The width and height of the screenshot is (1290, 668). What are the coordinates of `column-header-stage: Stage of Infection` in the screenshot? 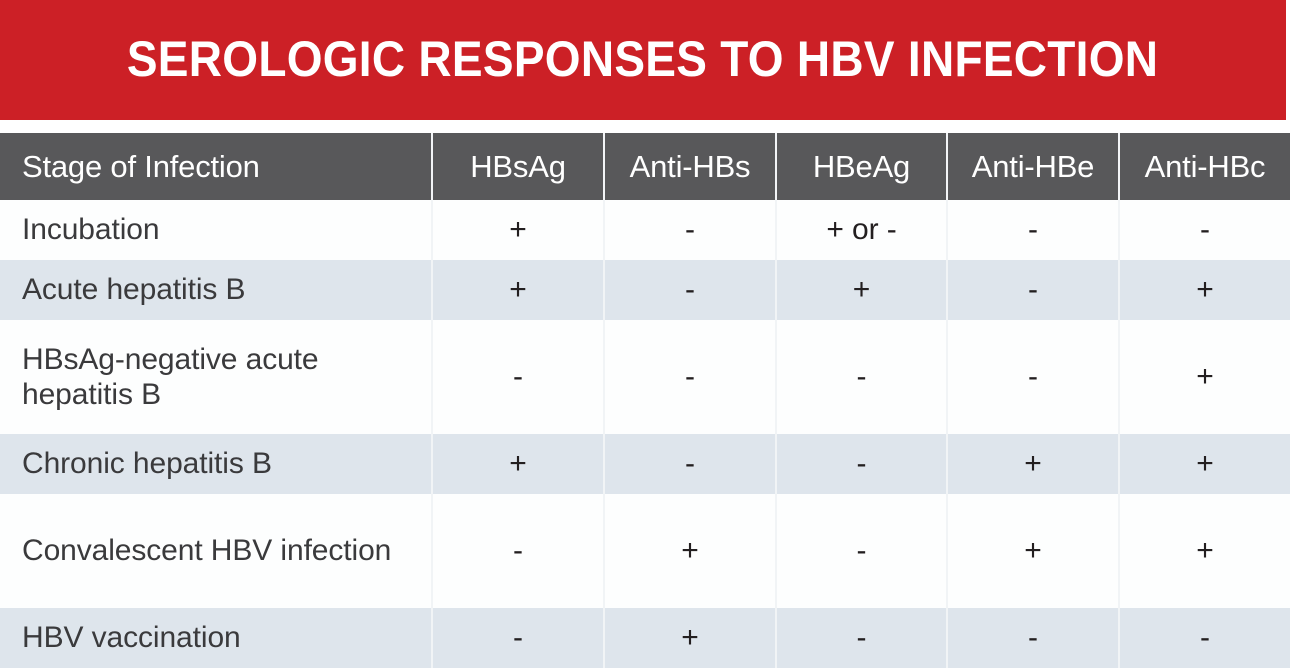 It's located at (216, 166).